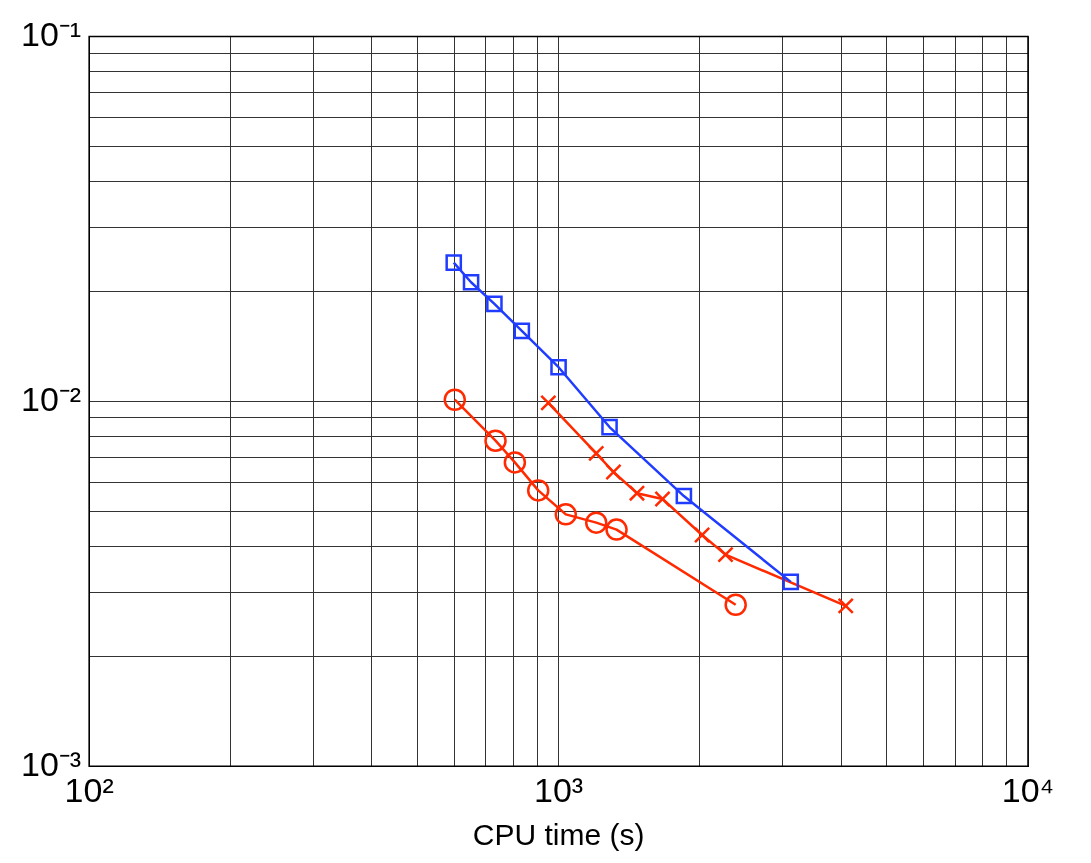 This screenshot has height=863, width=1091. Describe the element at coordinates (559, 789) in the screenshot. I see `x-tick-label: 10³` at that location.